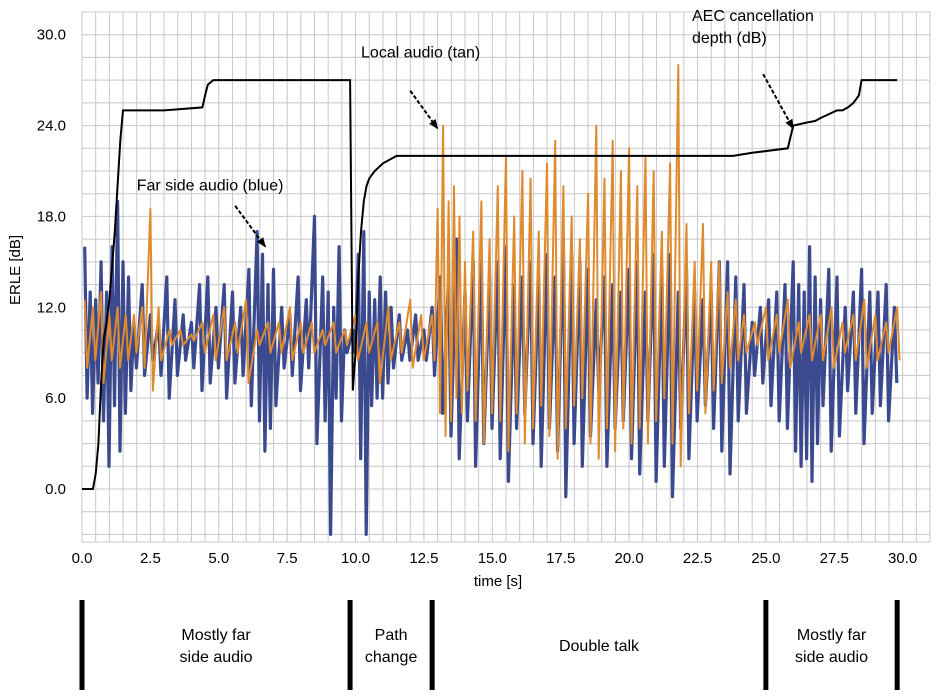  What do you see at coordinates (492, 558) in the screenshot?
I see `x-tick-label: 15.0` at bounding box center [492, 558].